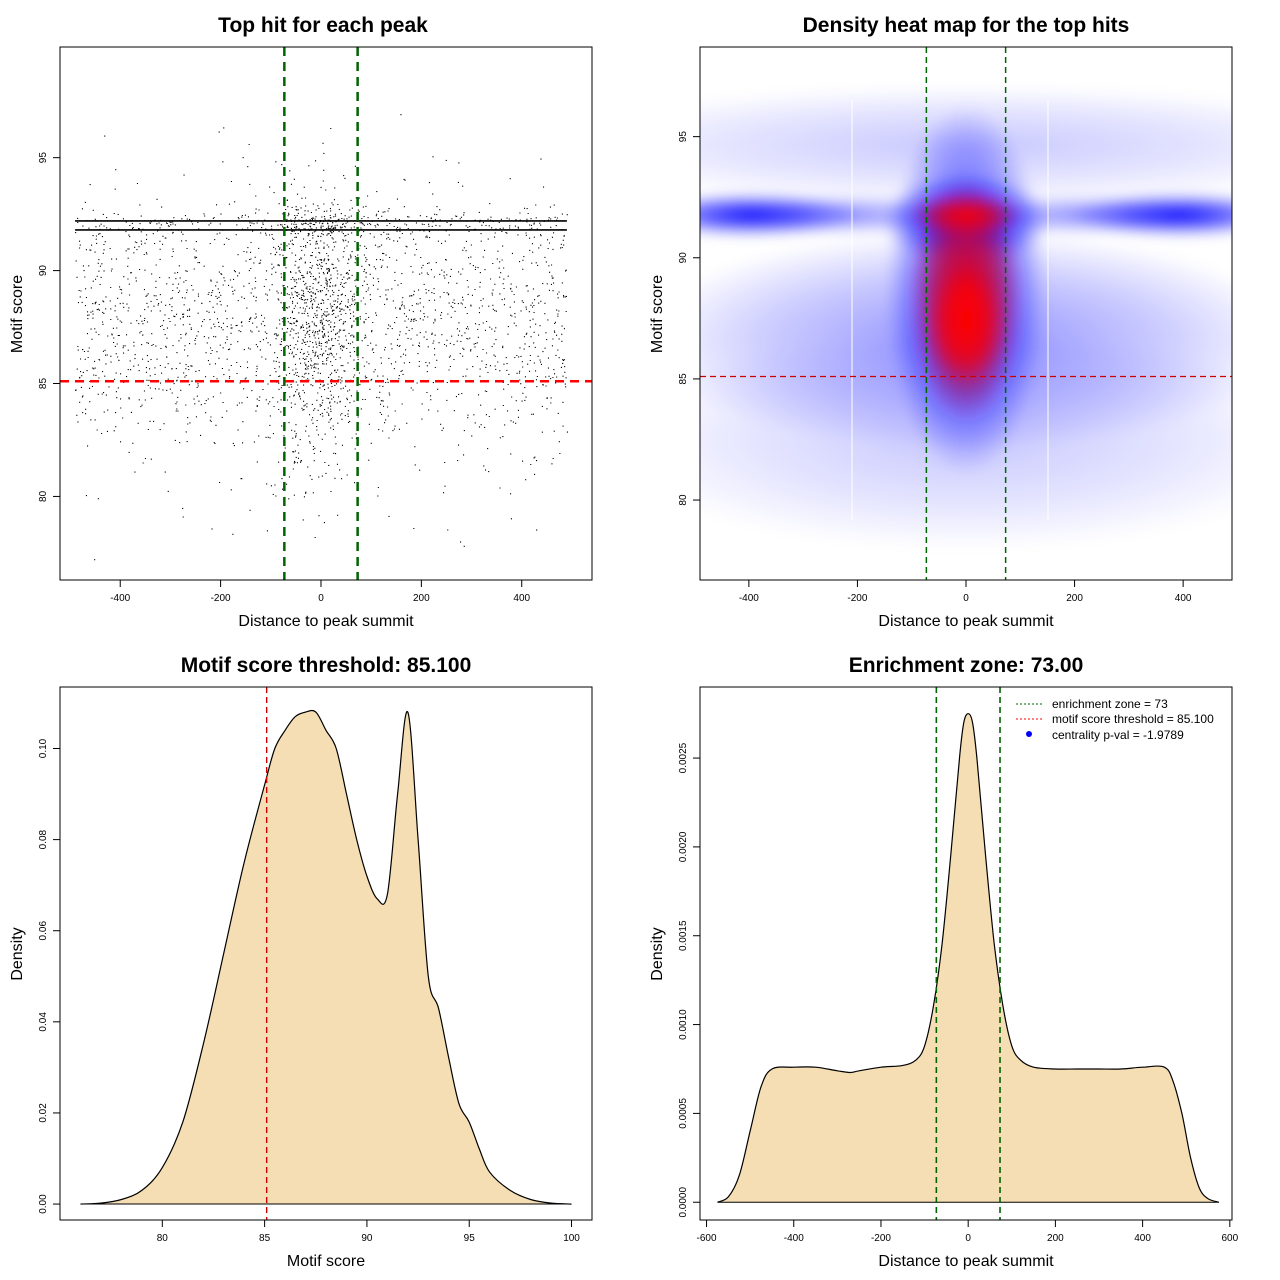 The image size is (1280, 1280). I want to click on legend-label: centrality p-val = -1.9789, so click(1118, 735).